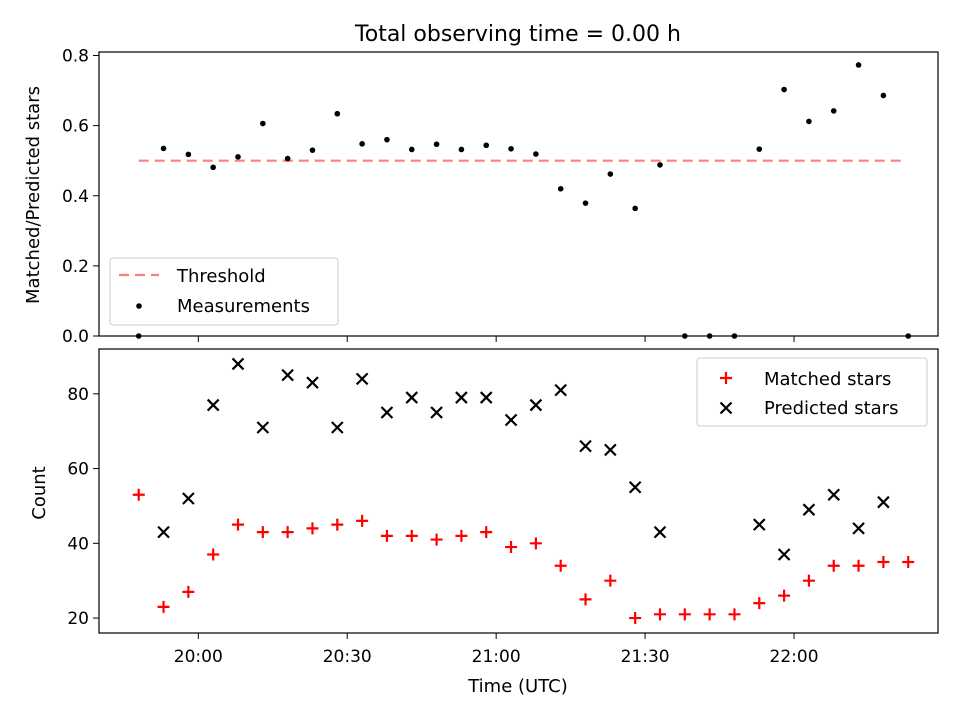 This screenshot has width=960, height=720. Describe the element at coordinates (78, 395) in the screenshot. I see `bottom-ytick-label: 80` at that location.